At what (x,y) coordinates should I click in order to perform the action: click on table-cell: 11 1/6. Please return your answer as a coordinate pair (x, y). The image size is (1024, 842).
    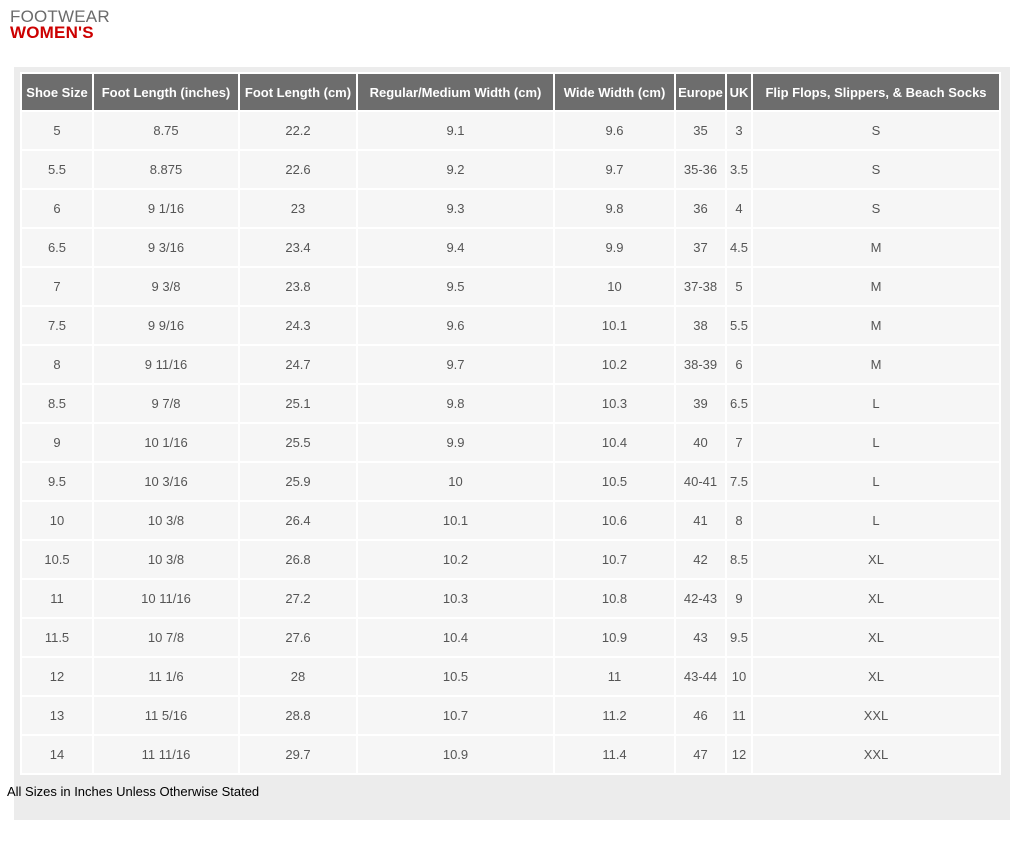
    Looking at the image, I should click on (166, 676).